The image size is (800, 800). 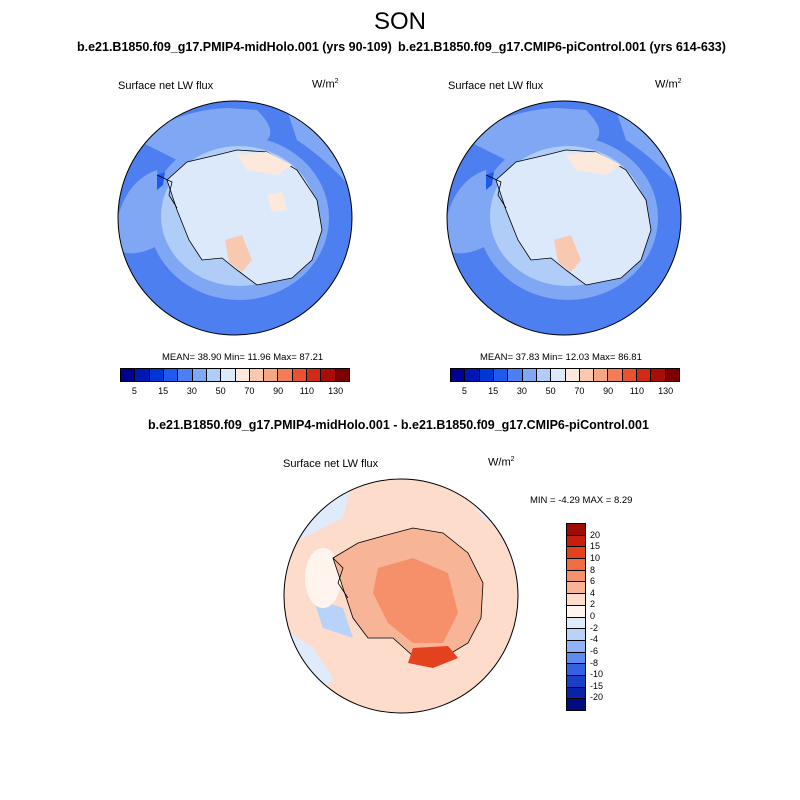 I want to click on colorbar-tick-label: -4, so click(x=594, y=639).